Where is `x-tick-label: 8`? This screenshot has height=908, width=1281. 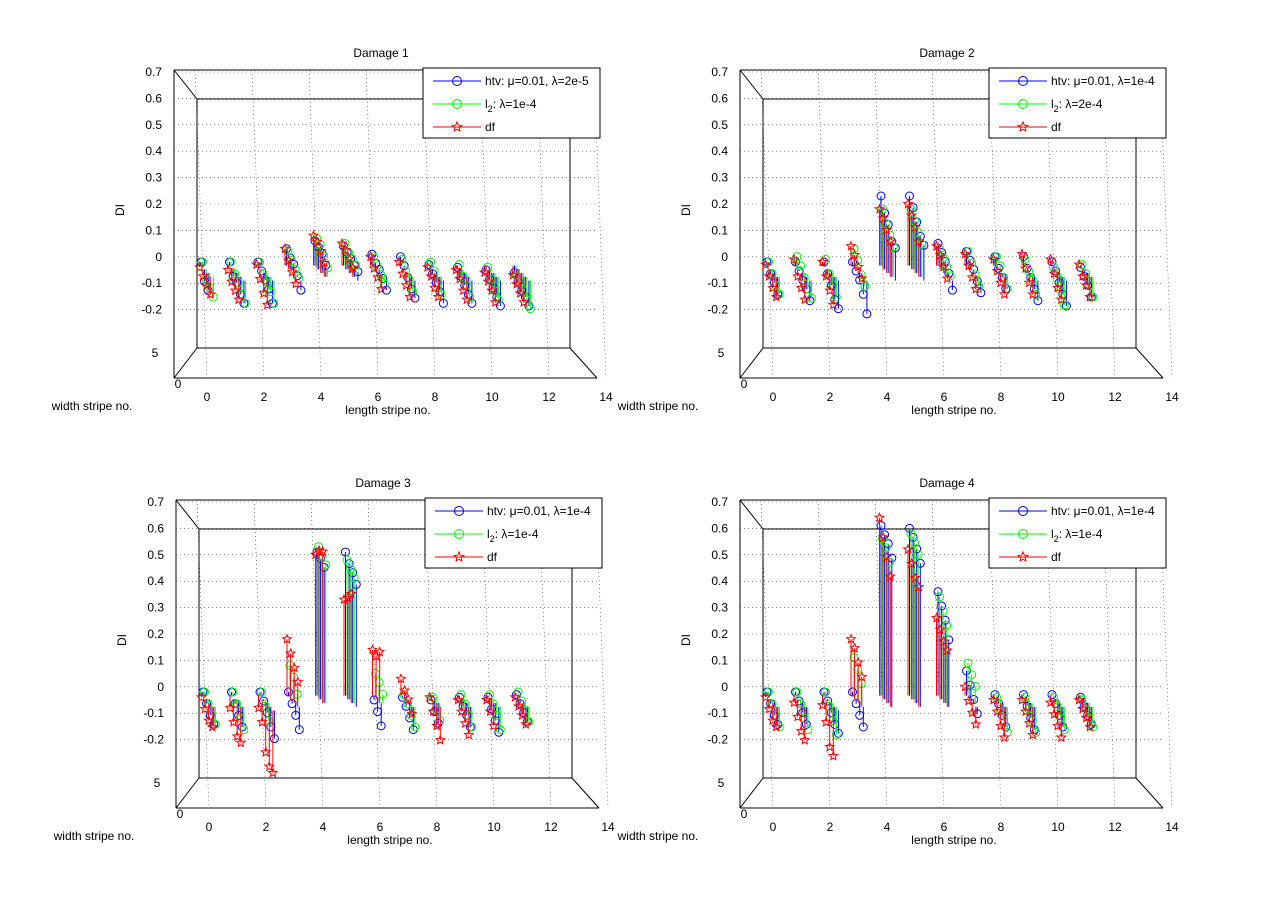 x-tick-label: 8 is located at coordinates (1001, 827).